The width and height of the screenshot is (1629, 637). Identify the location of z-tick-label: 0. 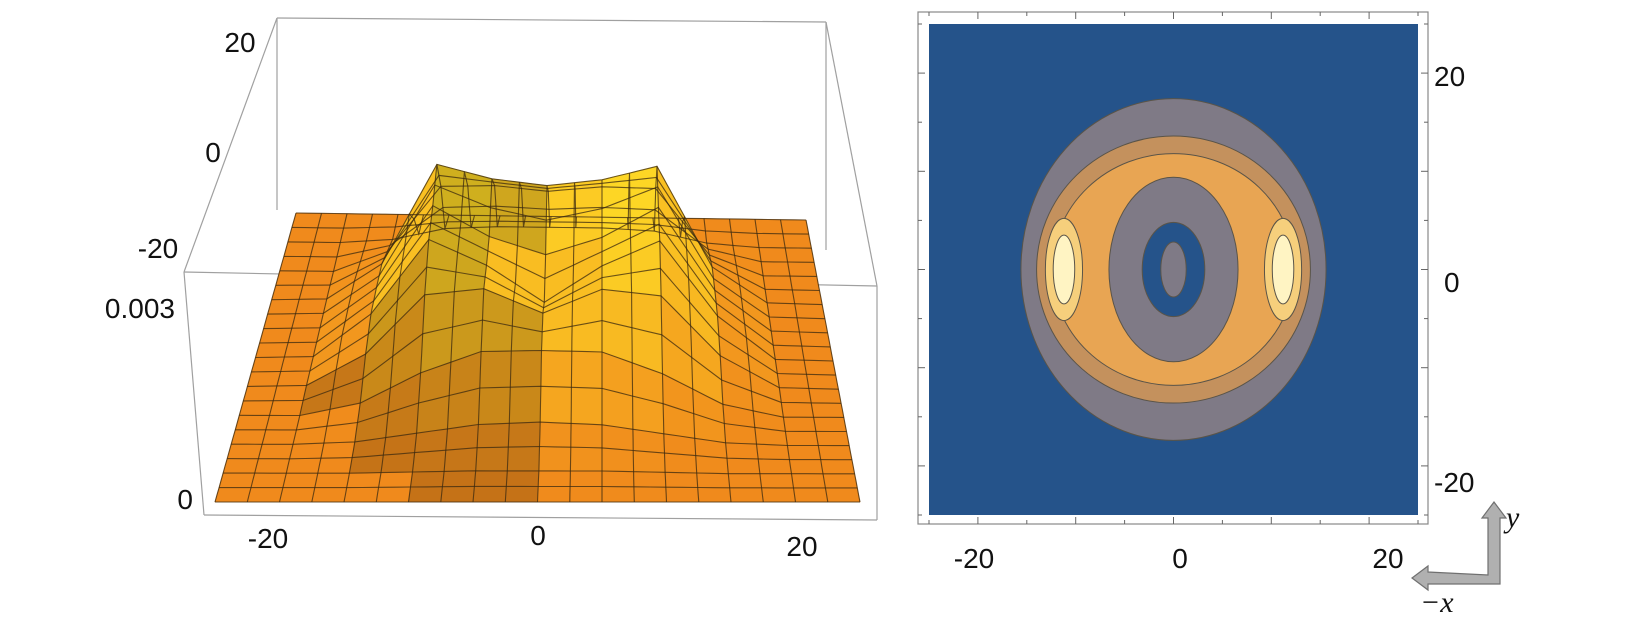
(185, 499).